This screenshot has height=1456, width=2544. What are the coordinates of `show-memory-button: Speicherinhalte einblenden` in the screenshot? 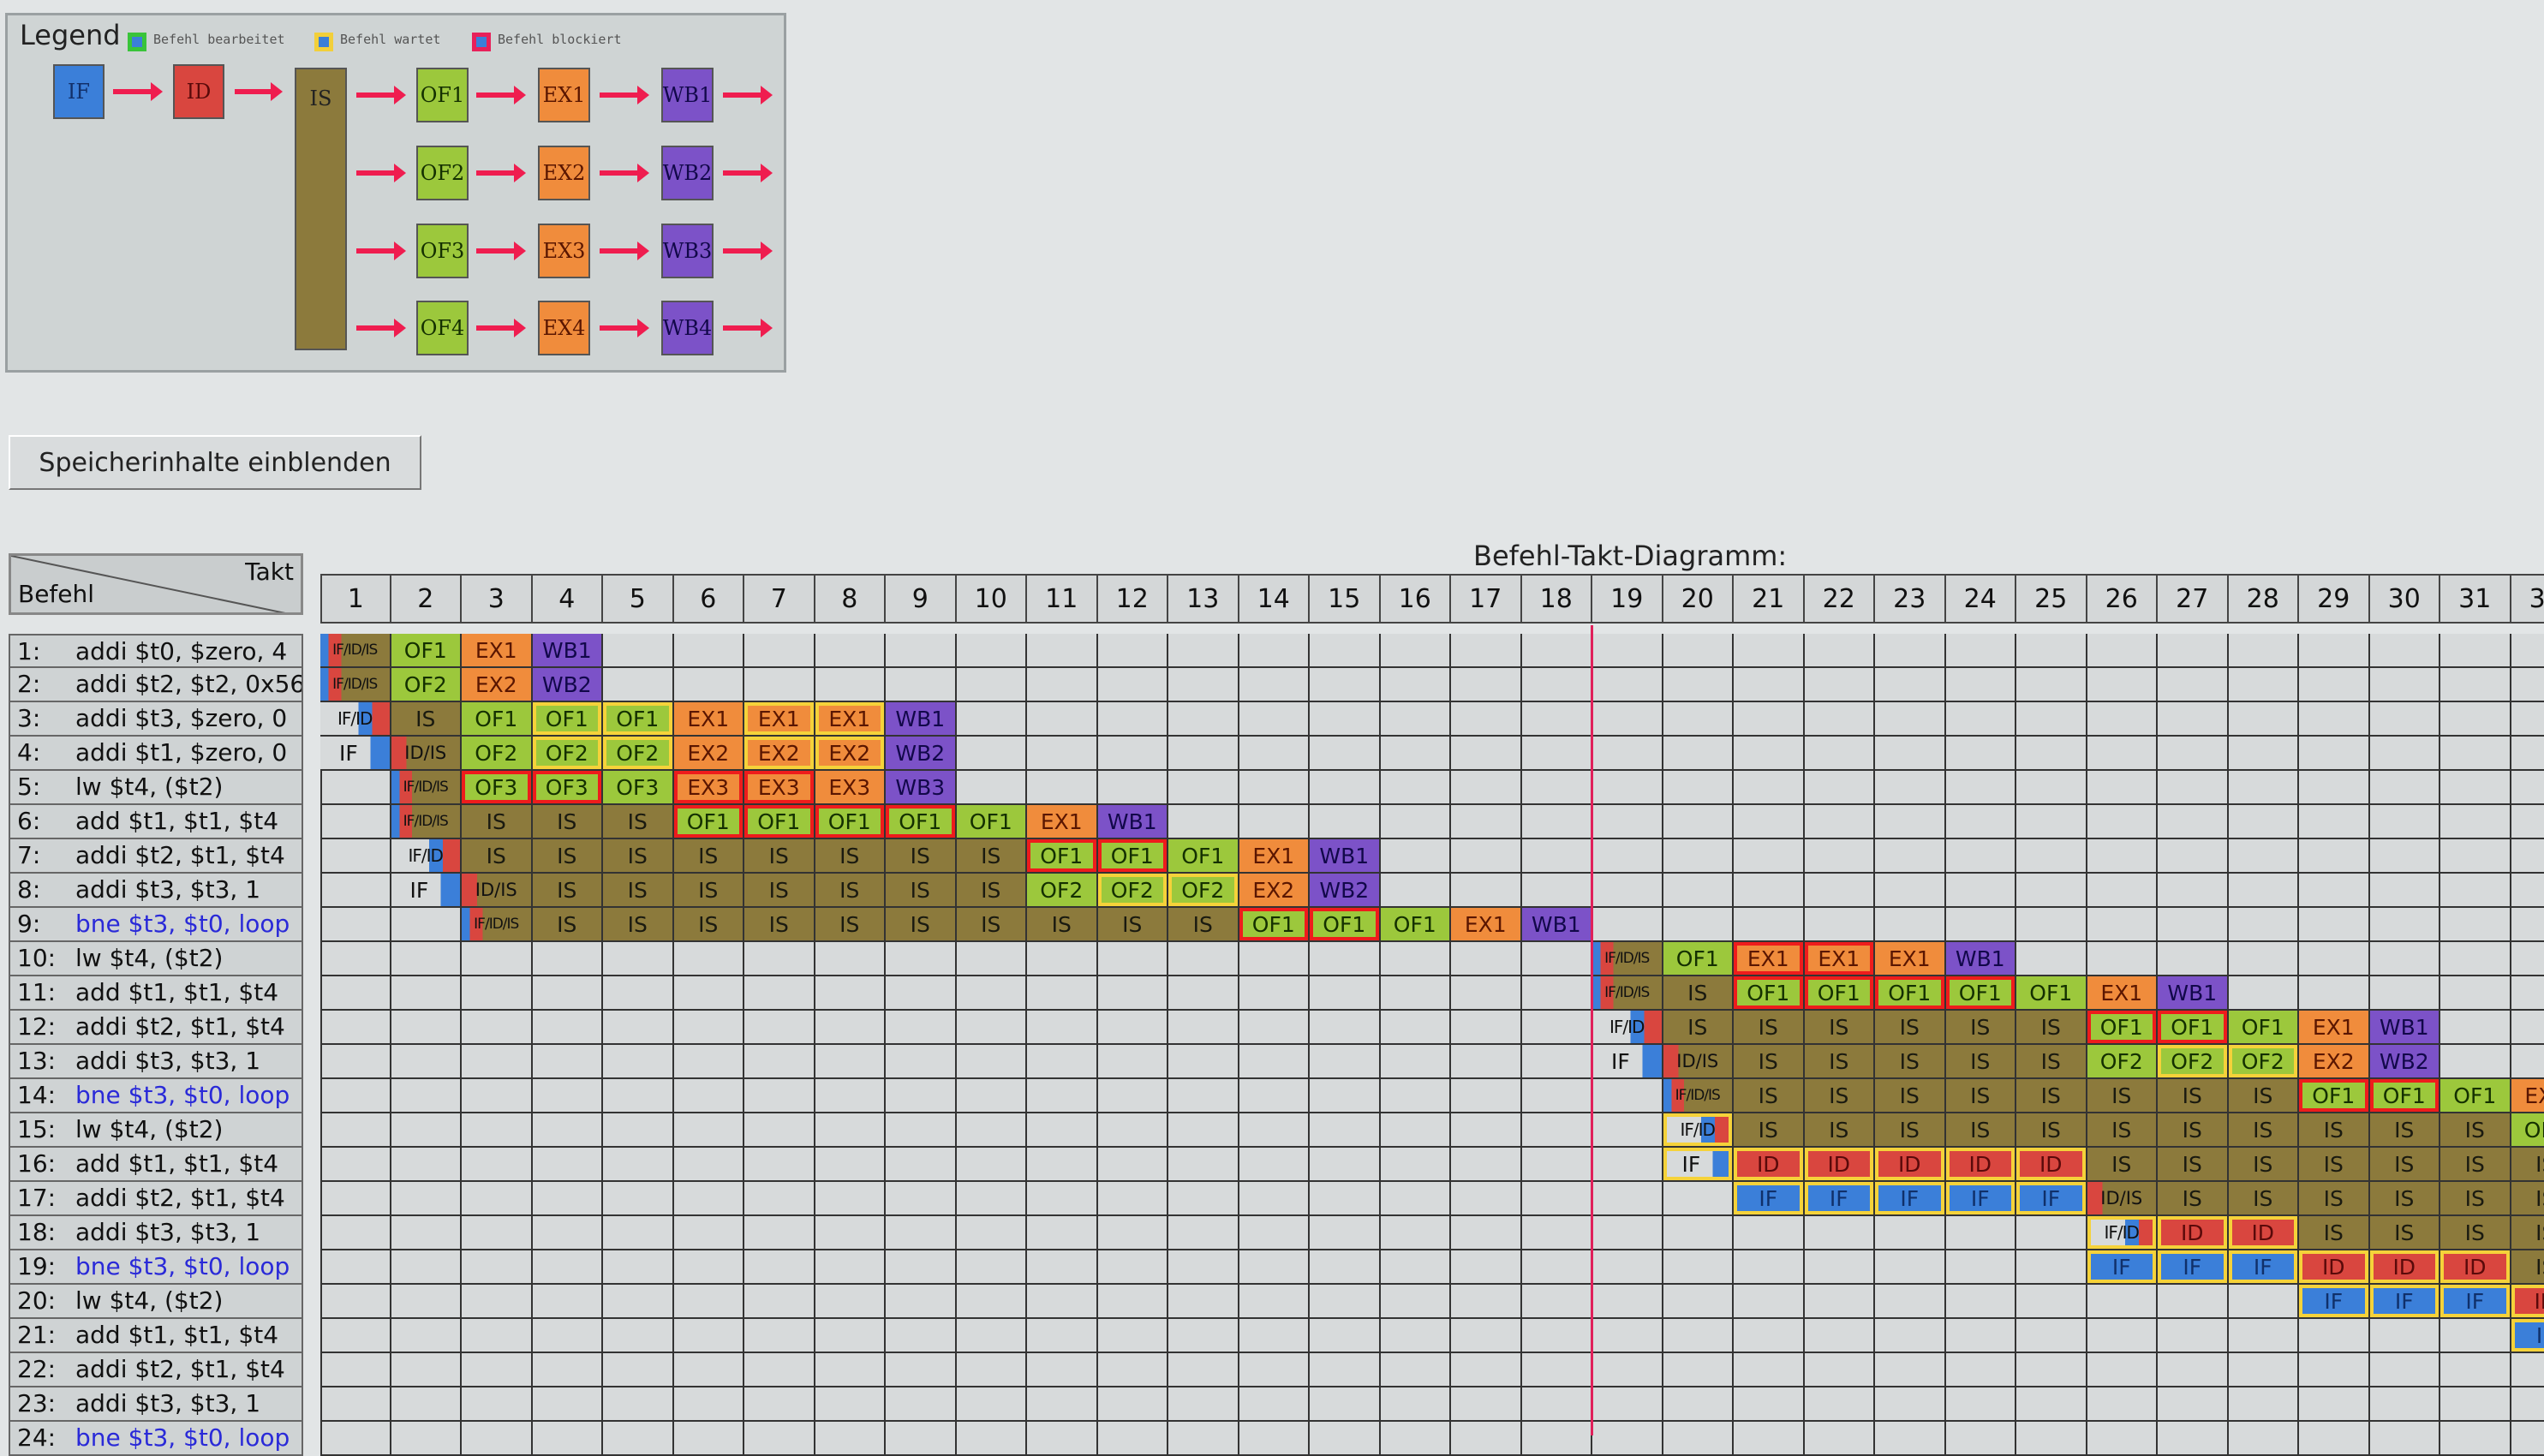 It's located at (215, 462).